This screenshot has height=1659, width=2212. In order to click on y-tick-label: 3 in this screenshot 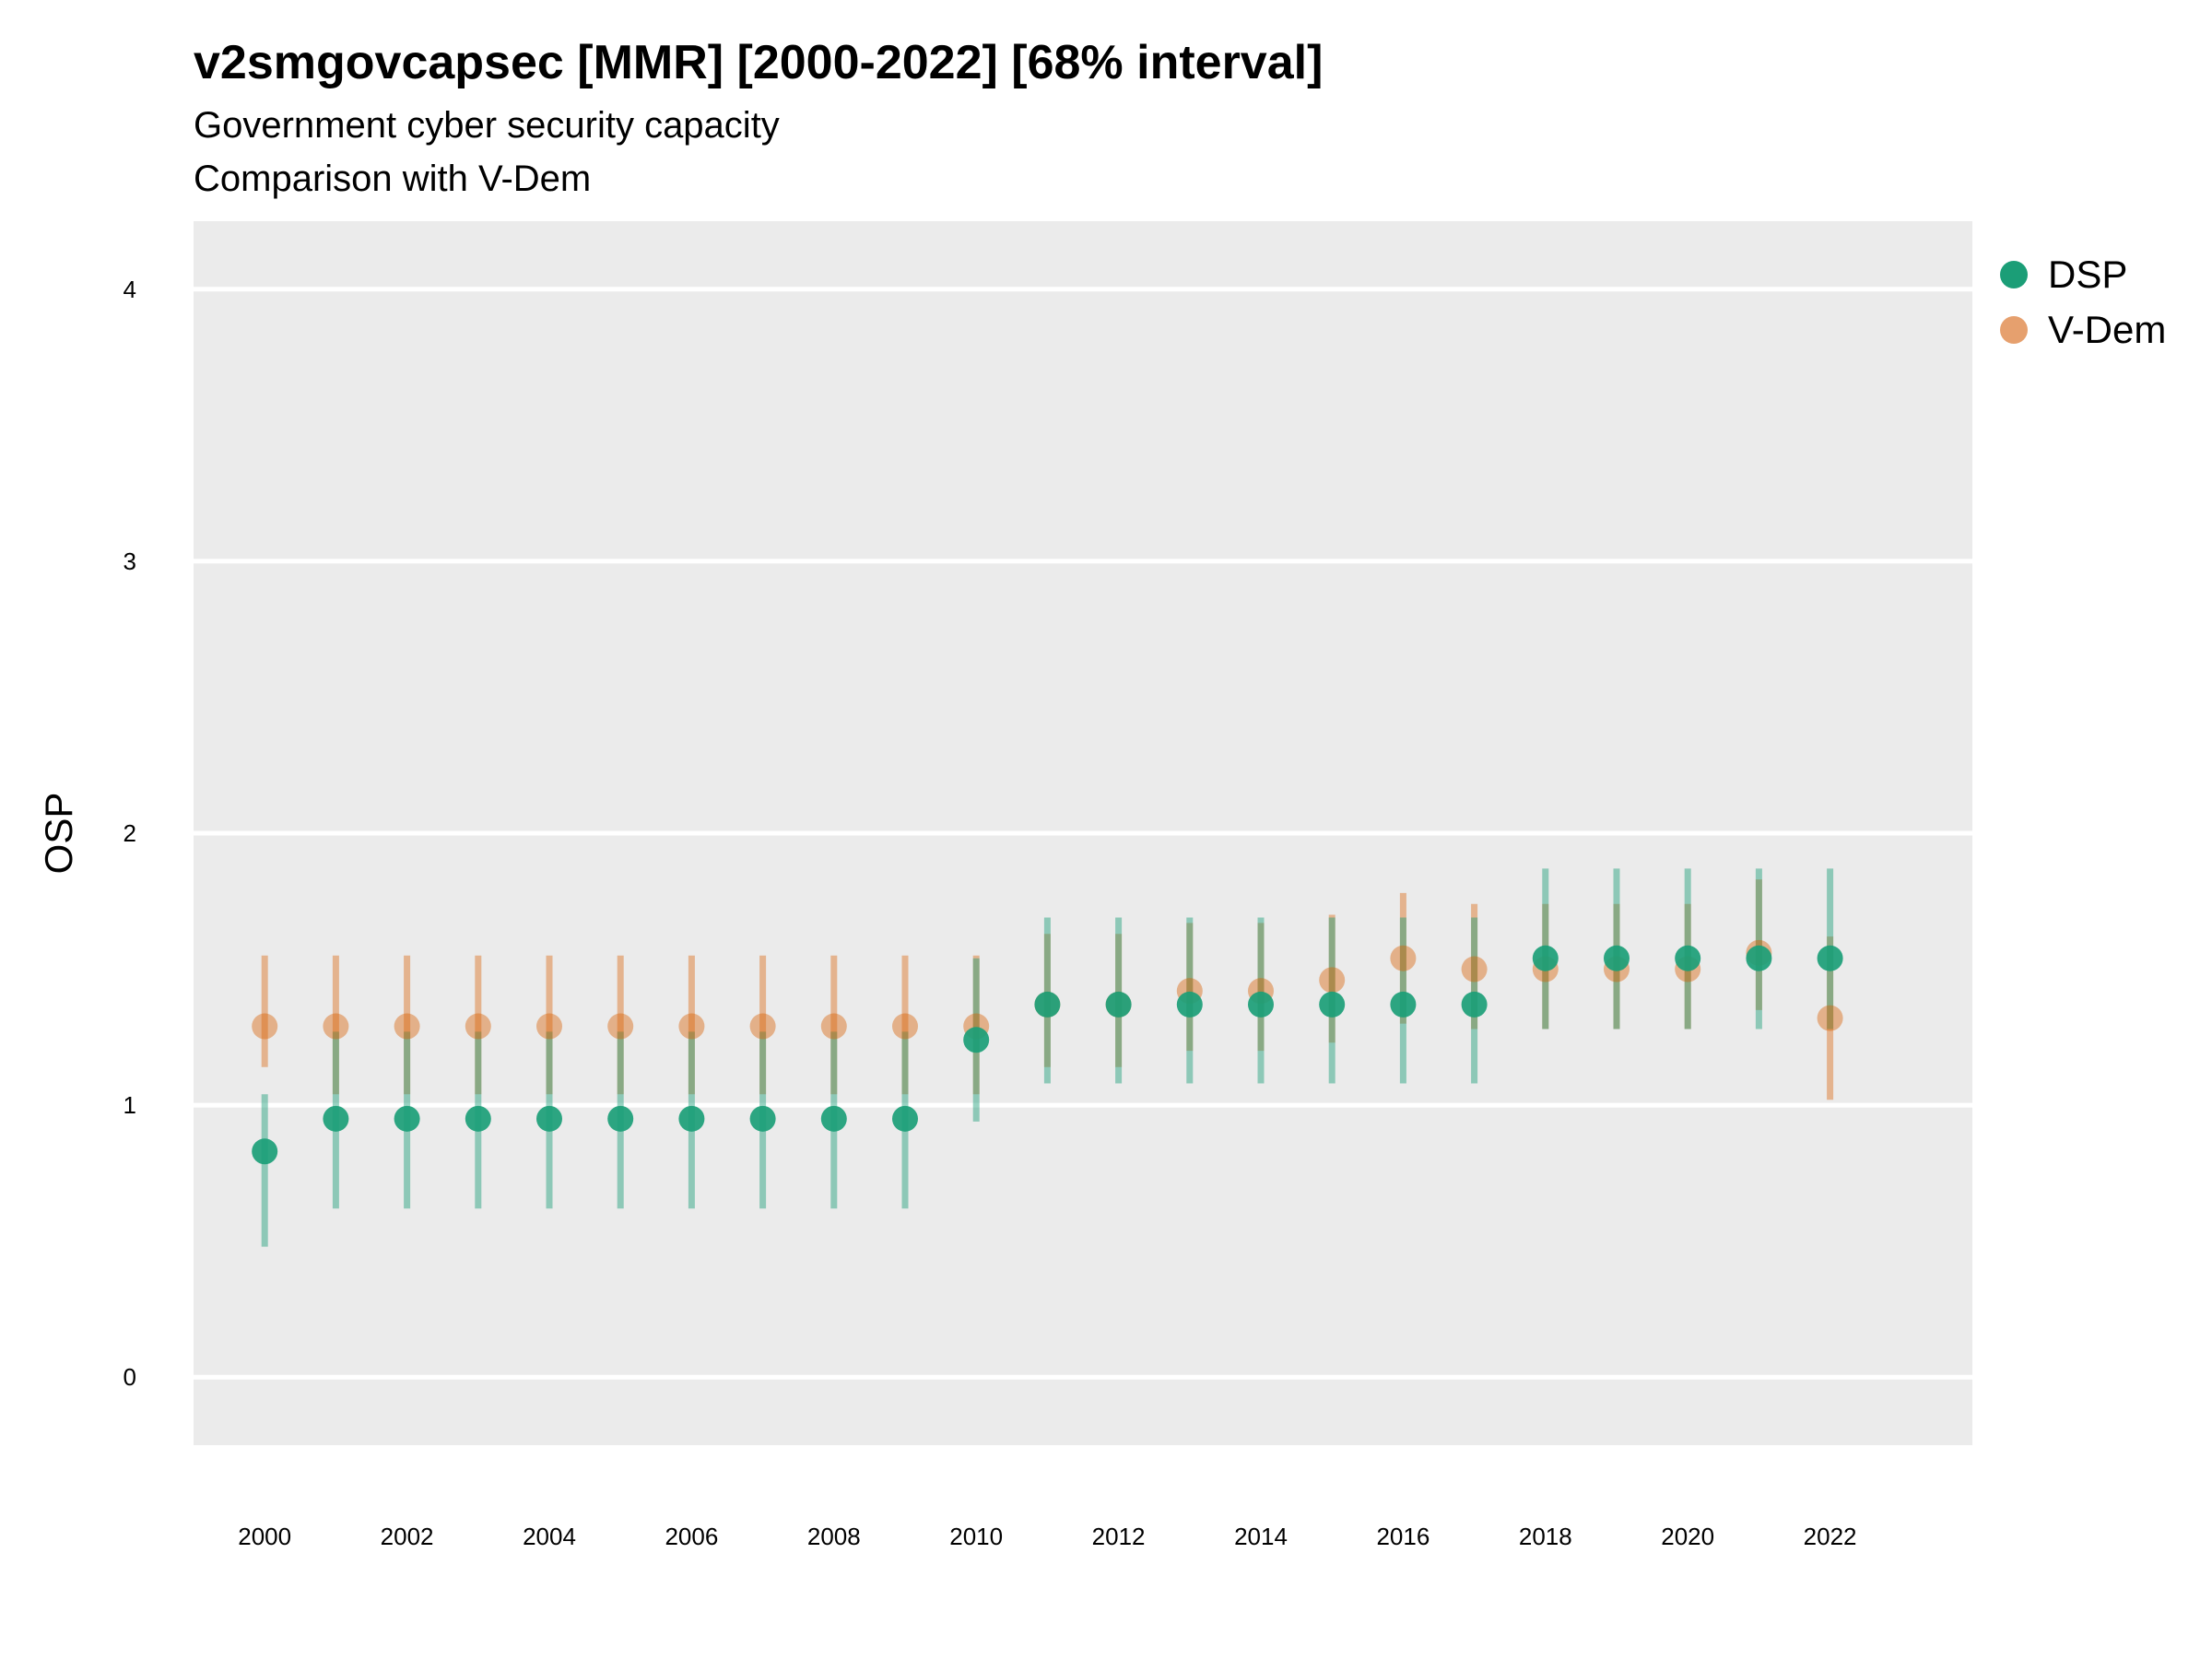, I will do `click(130, 561)`.